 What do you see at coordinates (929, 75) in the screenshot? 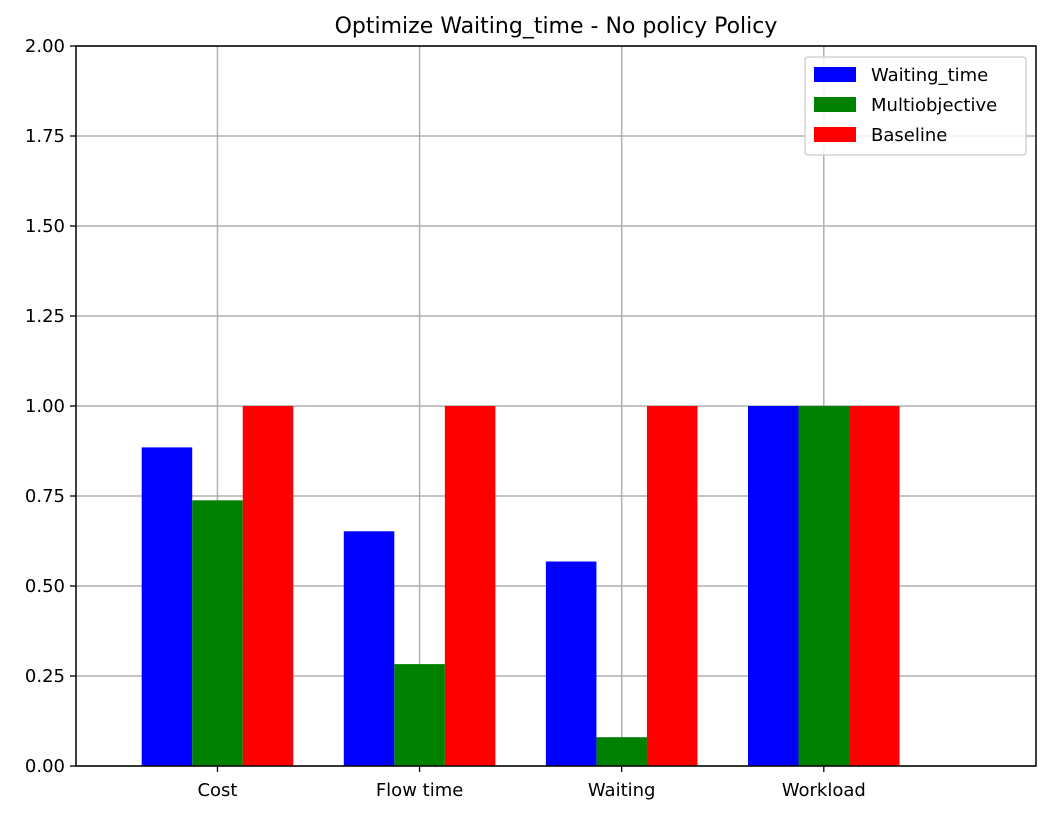
I see `legend-label: Waiting_time` at bounding box center [929, 75].